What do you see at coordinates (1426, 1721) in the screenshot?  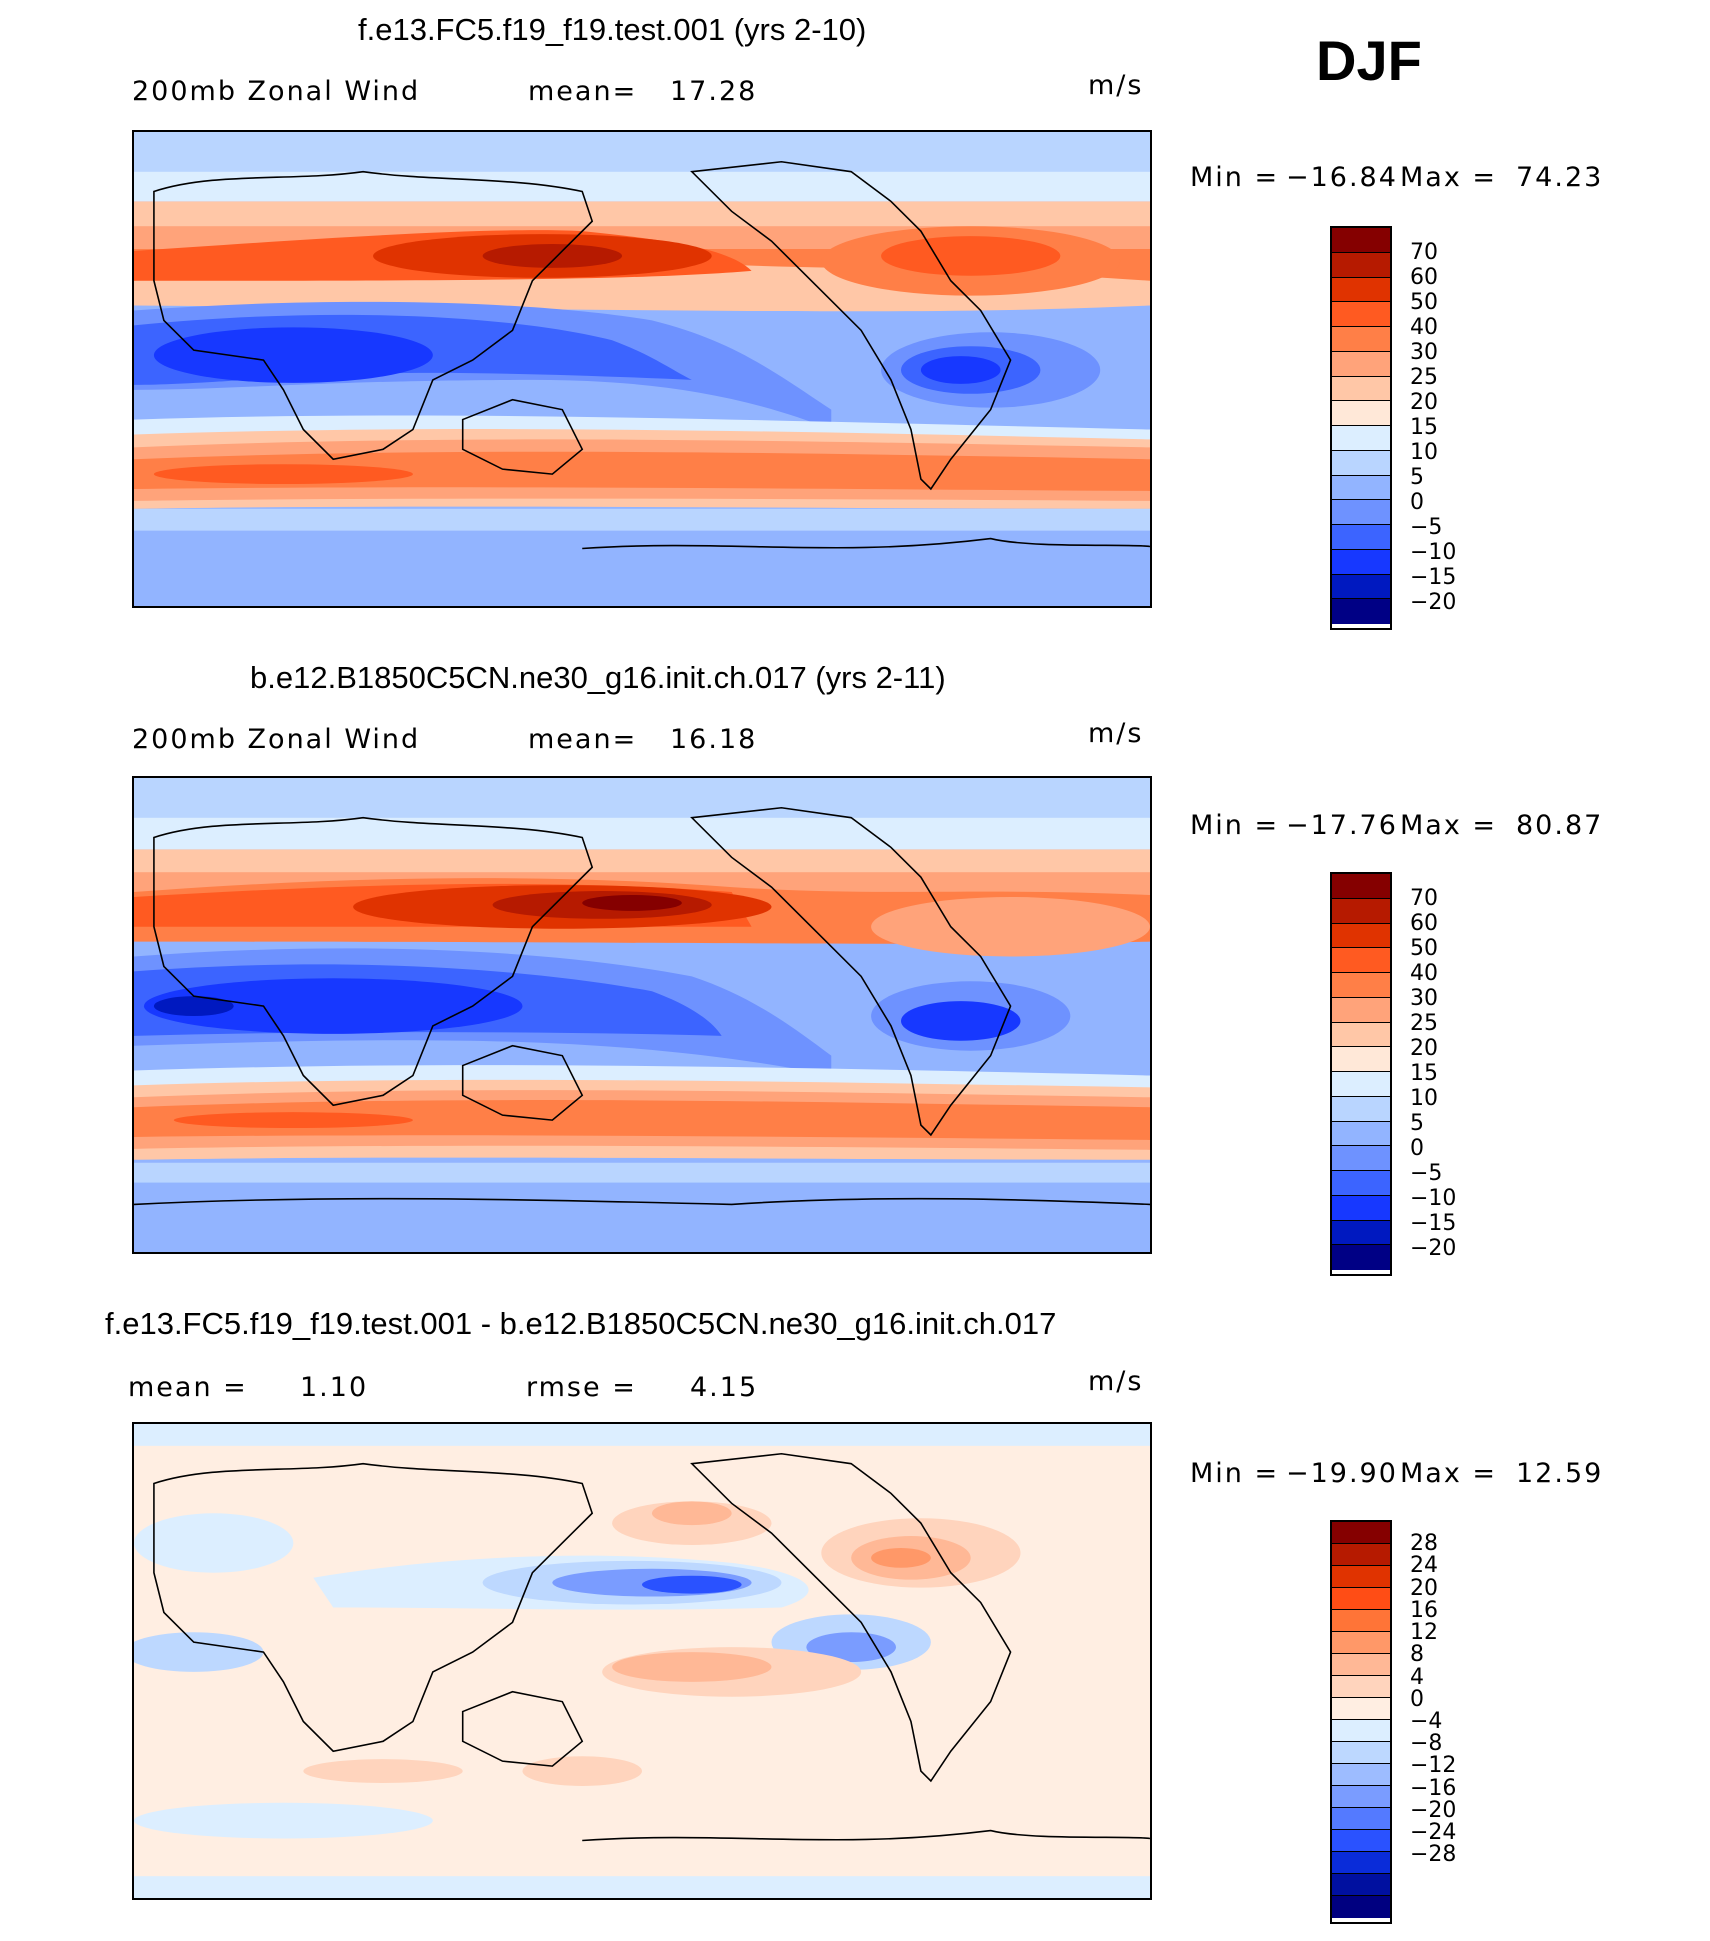 I see `colorbar-tick-label: −4` at bounding box center [1426, 1721].